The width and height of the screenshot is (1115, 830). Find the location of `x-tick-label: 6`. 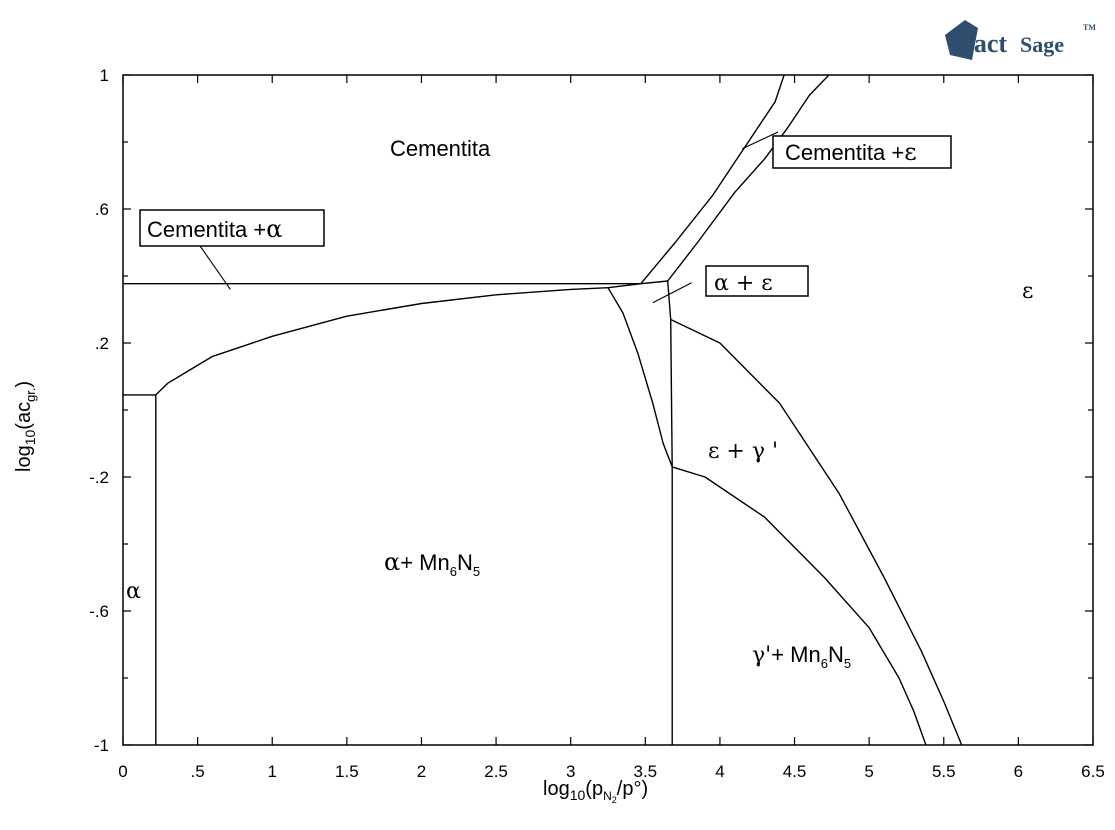

x-tick-label: 6 is located at coordinates (1018, 771).